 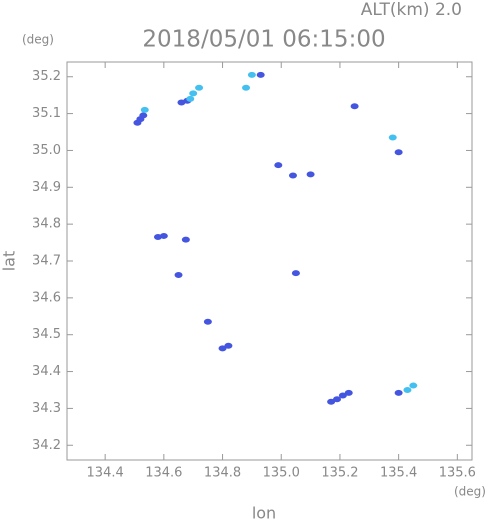 What do you see at coordinates (339, 473) in the screenshot?
I see `x-tick-label: 135.2` at bounding box center [339, 473].